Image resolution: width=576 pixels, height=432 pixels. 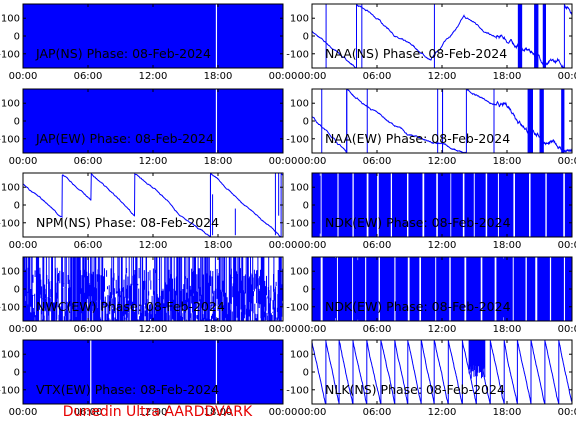 What do you see at coordinates (418, 222) in the screenshot?
I see `chart-title: NDK(EW) Phase: 08-Feb-2024` at bounding box center [418, 222].